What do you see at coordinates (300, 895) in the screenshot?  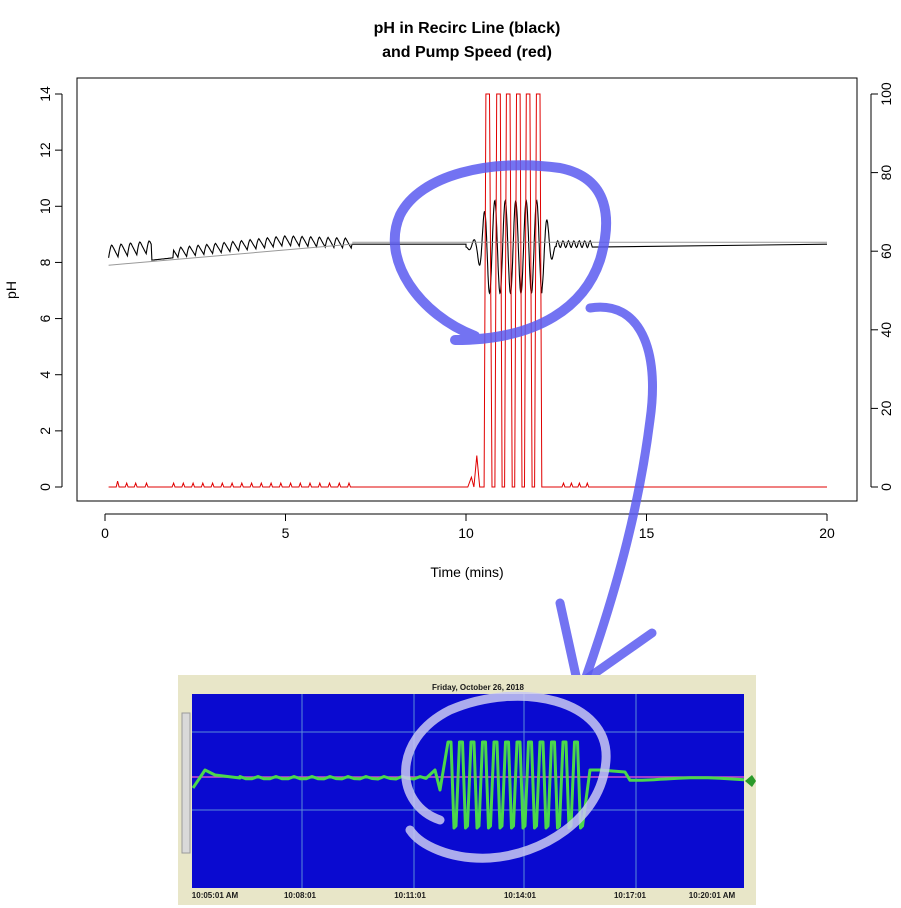 I see `monitor-time-label: 10:08:01` at bounding box center [300, 895].